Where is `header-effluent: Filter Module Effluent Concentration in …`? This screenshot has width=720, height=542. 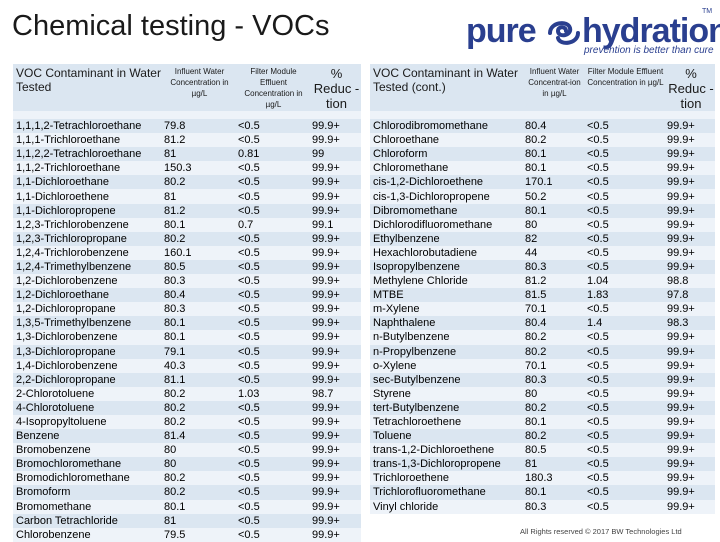 header-effluent: Filter Module Effluent Concentration in … is located at coordinates (272, 87).